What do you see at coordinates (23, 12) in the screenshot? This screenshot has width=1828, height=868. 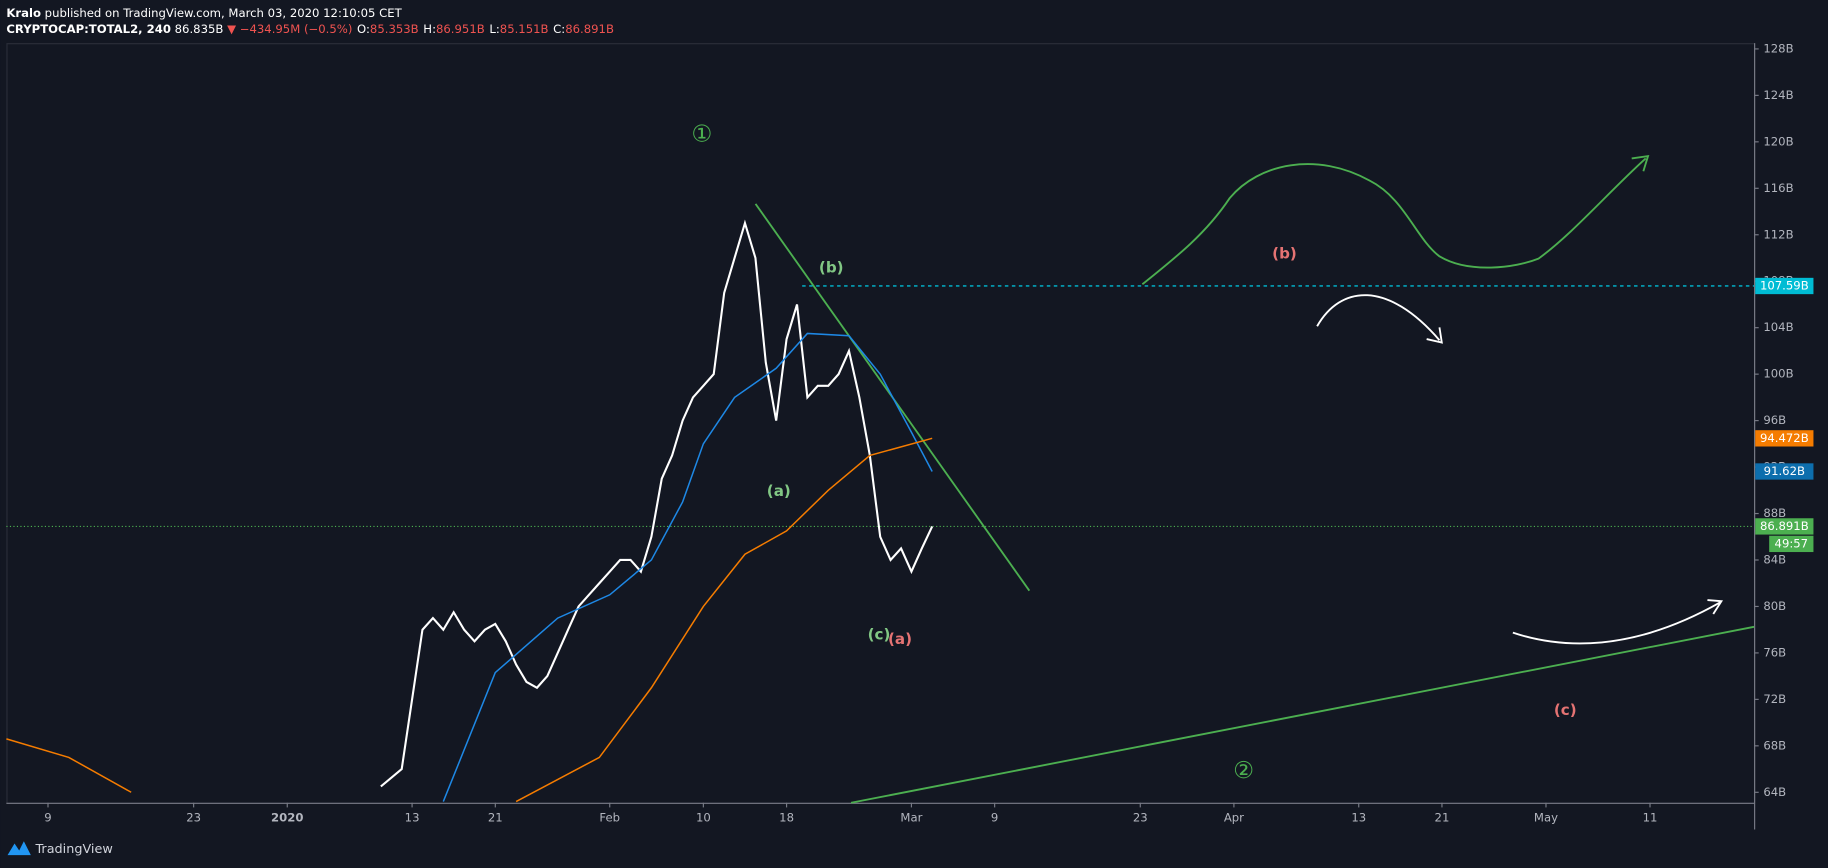 I see `author: Kralo` at bounding box center [23, 12].